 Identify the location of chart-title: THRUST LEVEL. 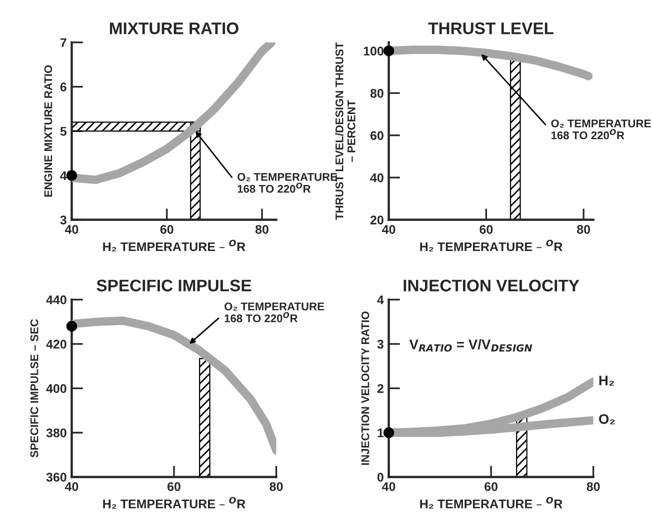
(491, 28).